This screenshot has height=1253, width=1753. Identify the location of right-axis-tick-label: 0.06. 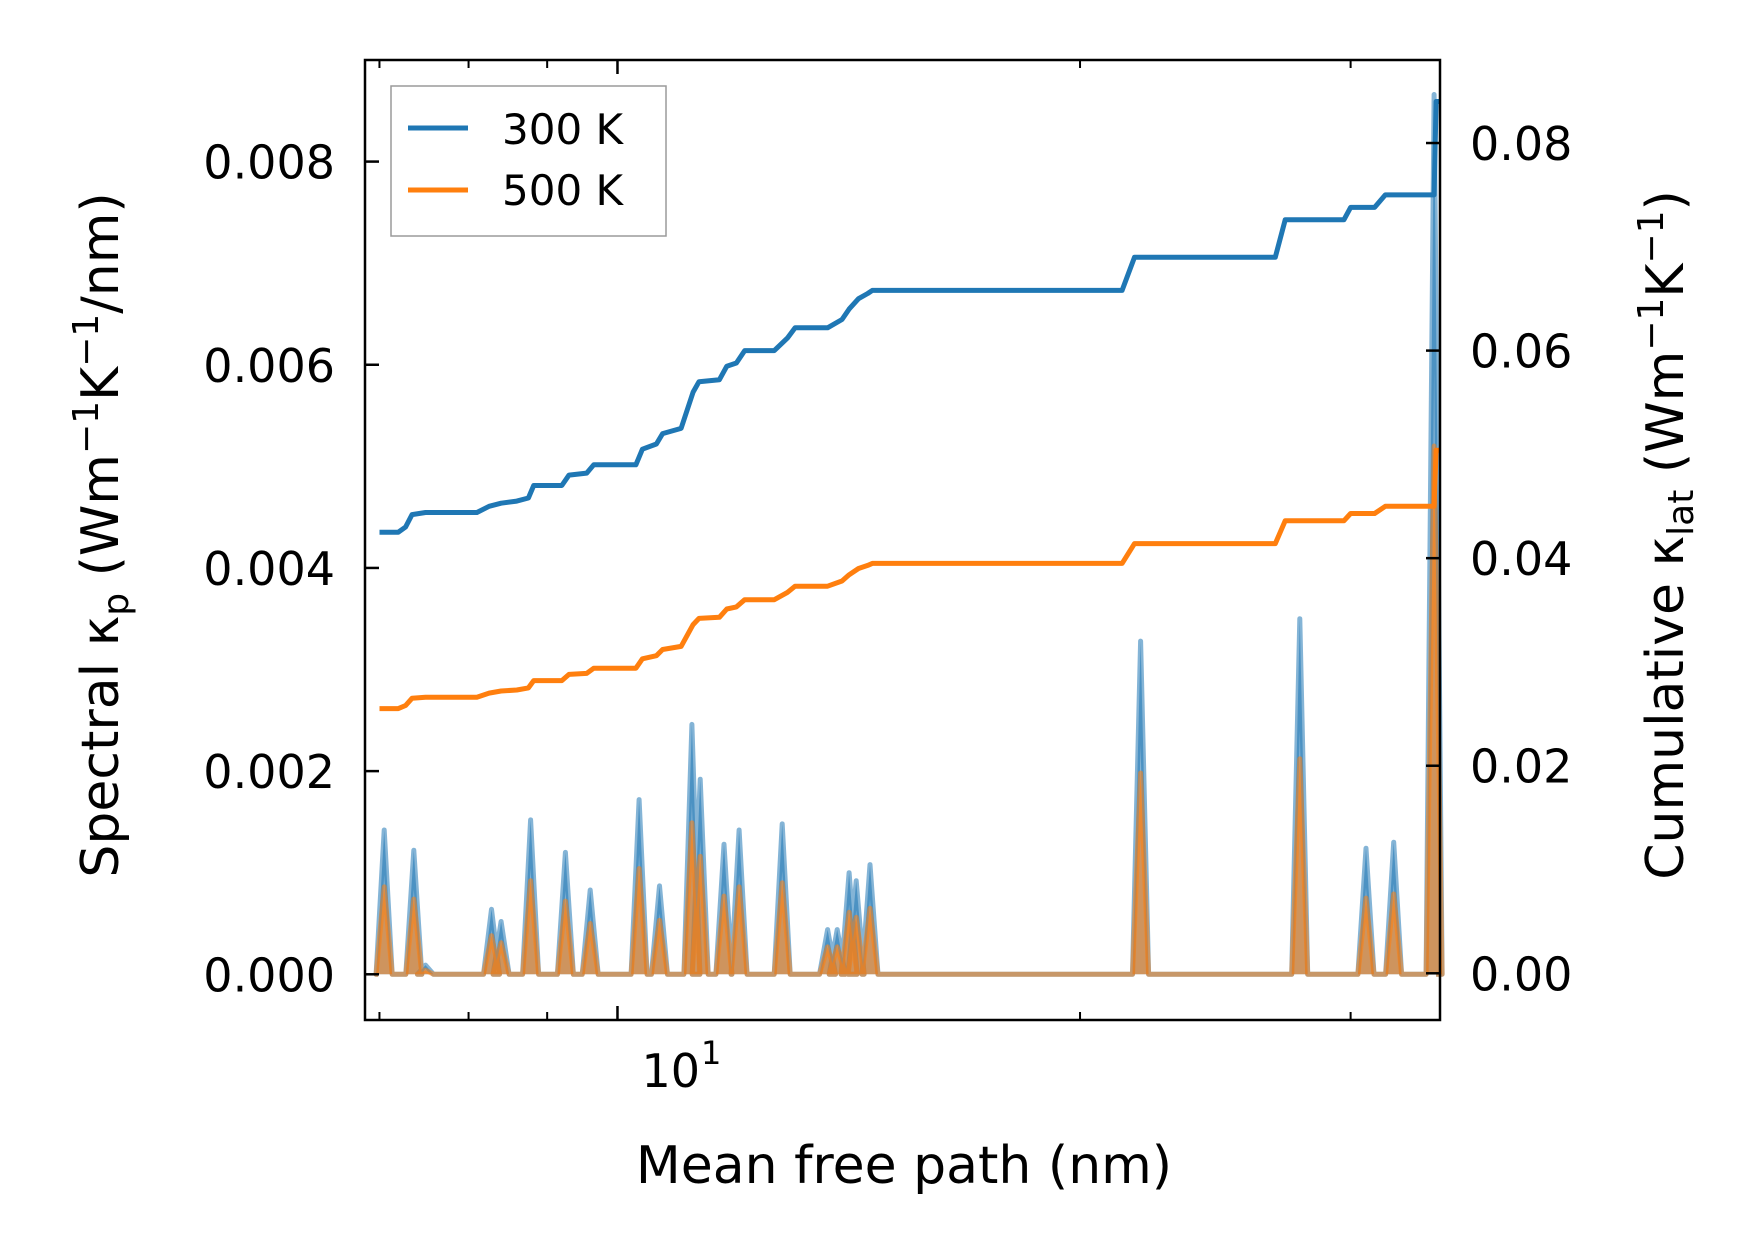
(1521, 352).